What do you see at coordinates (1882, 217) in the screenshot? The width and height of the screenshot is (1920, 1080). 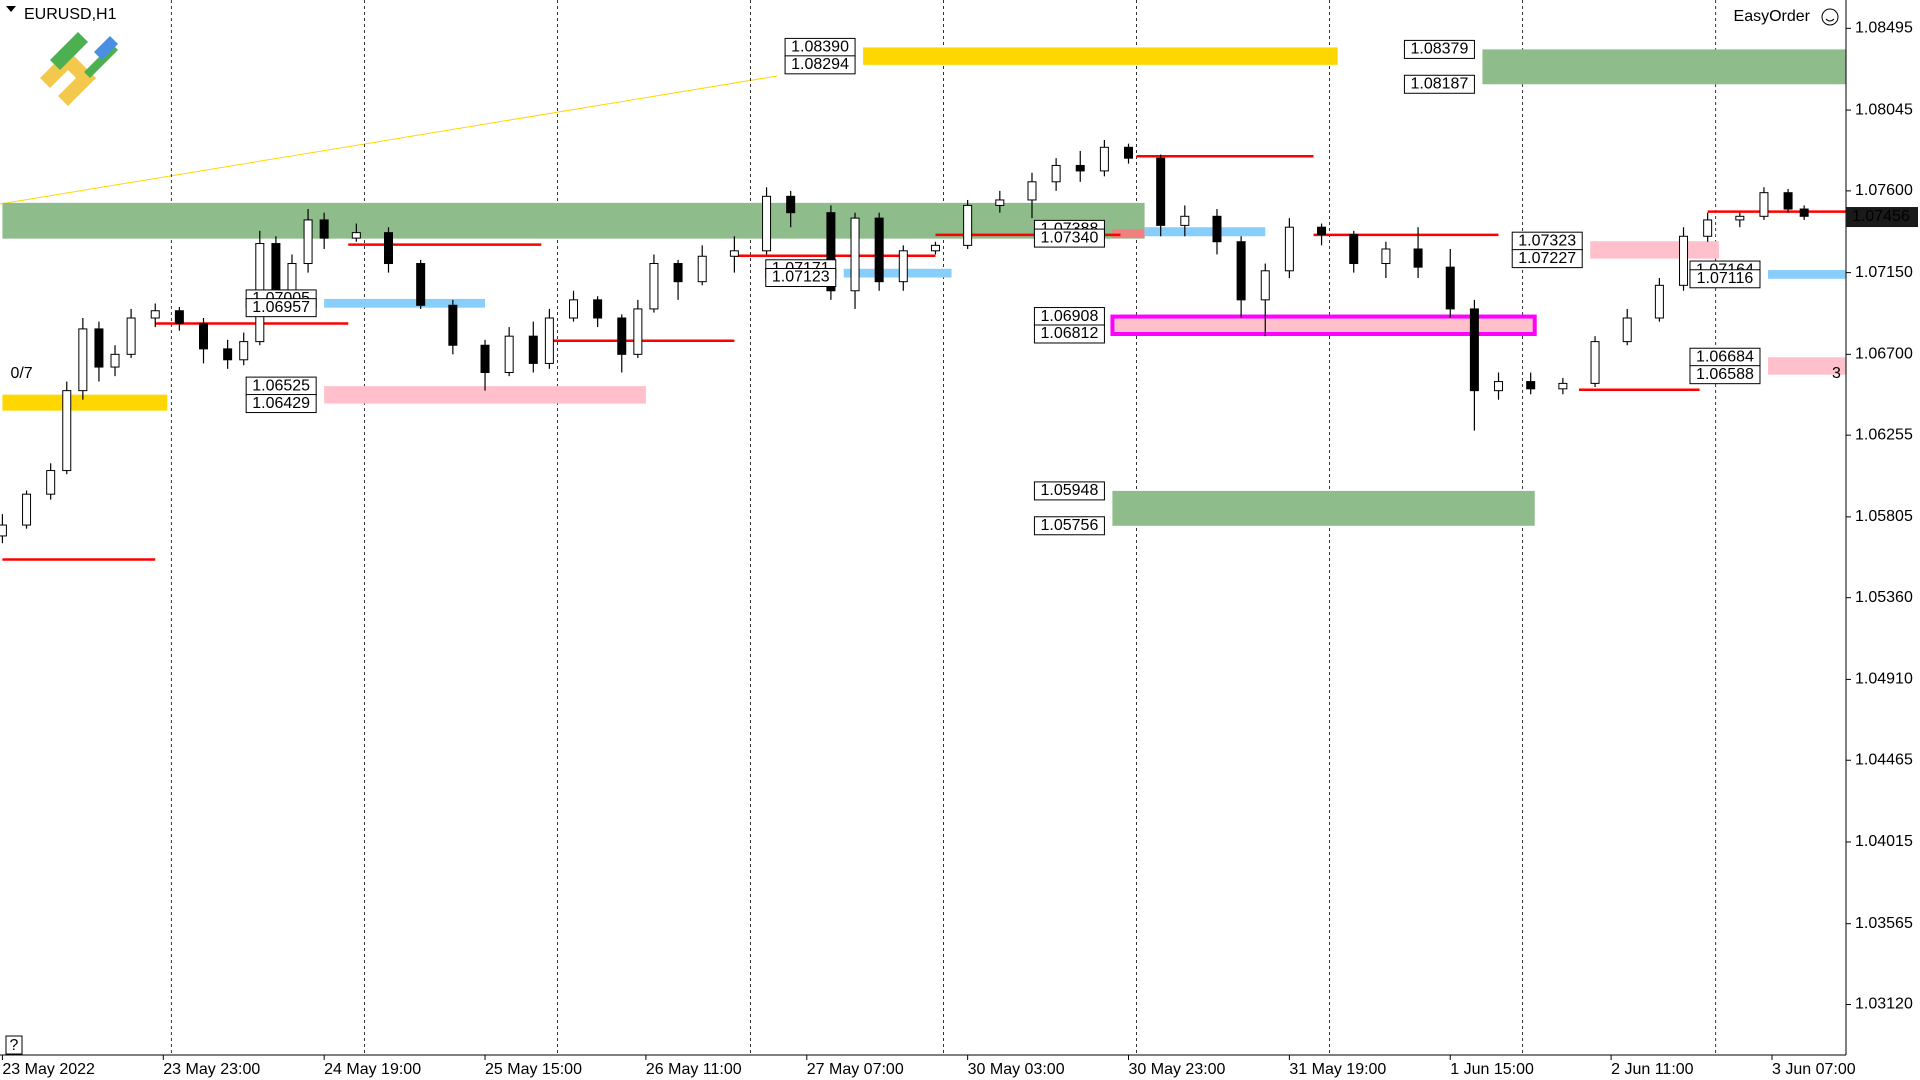 I see `current-price-box` at bounding box center [1882, 217].